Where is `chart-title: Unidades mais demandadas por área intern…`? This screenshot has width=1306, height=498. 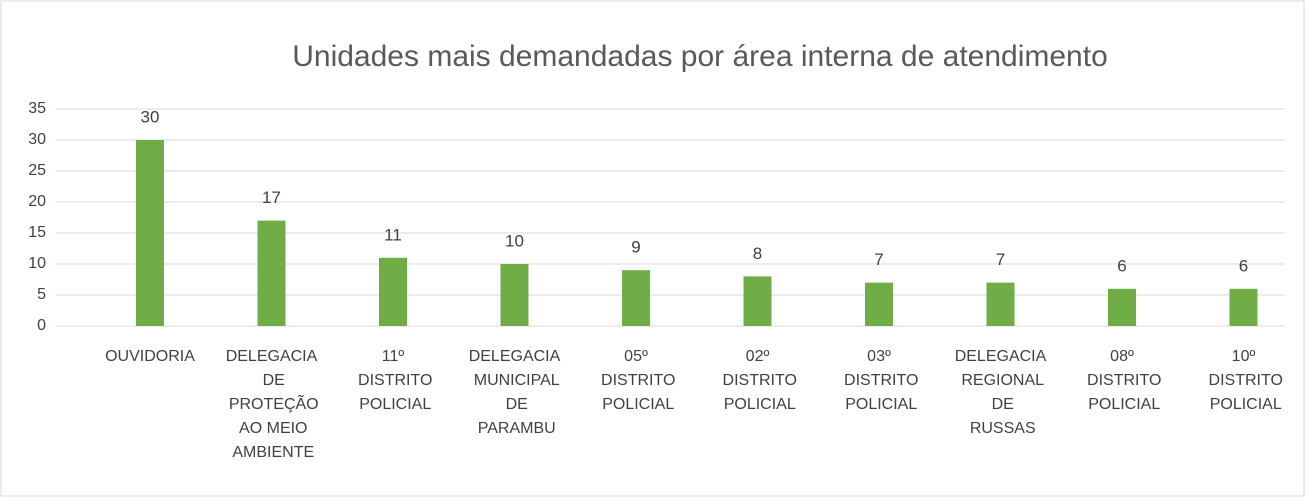
chart-title: Unidades mais demandadas por área intern… is located at coordinates (700, 56).